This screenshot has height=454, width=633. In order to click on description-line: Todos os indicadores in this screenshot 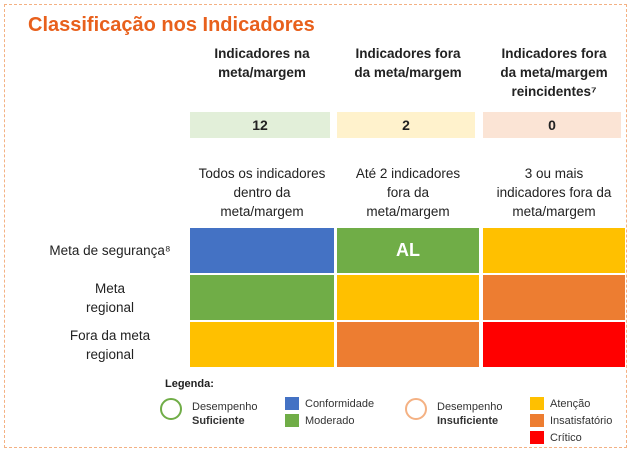, I will do `click(262, 173)`.